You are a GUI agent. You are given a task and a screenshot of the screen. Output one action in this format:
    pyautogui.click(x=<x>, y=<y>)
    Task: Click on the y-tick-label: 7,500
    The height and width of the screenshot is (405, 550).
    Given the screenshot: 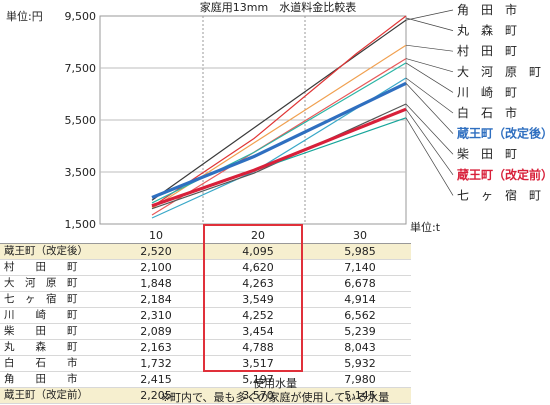 What is the action you would take?
    pyautogui.click(x=81, y=68)
    